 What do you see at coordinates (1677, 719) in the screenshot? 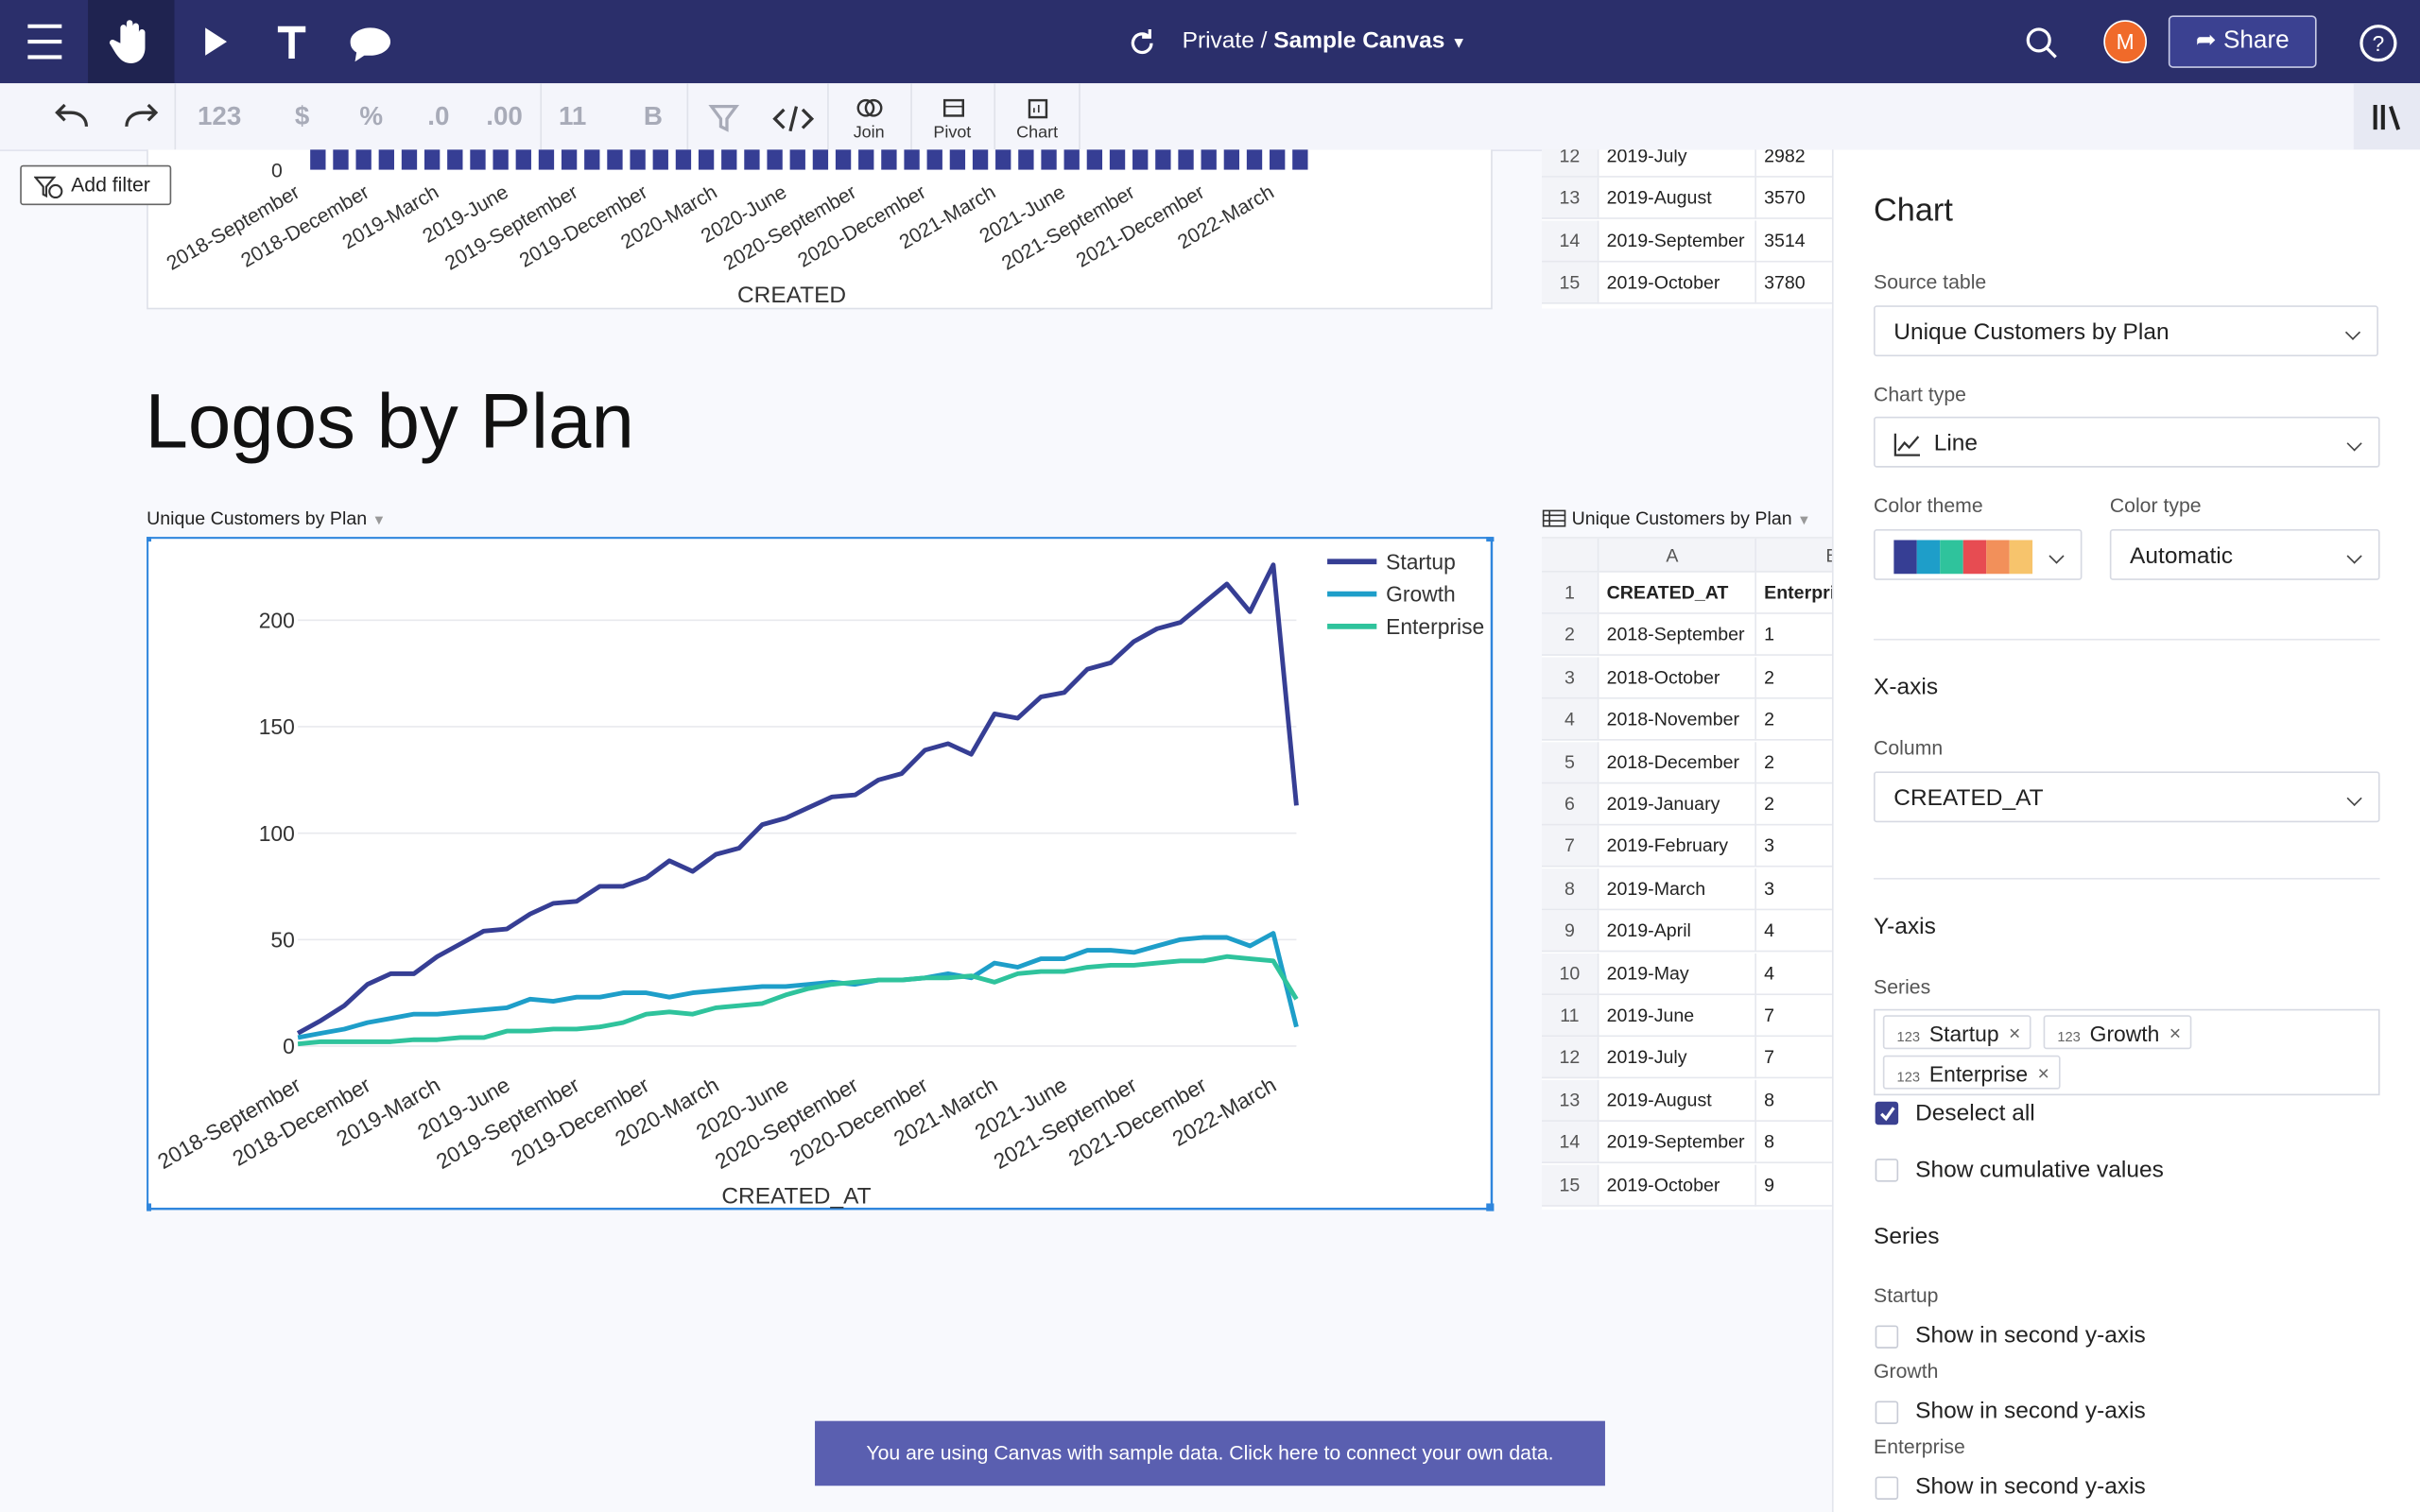
I see `table-cell: 2018-November` at bounding box center [1677, 719].